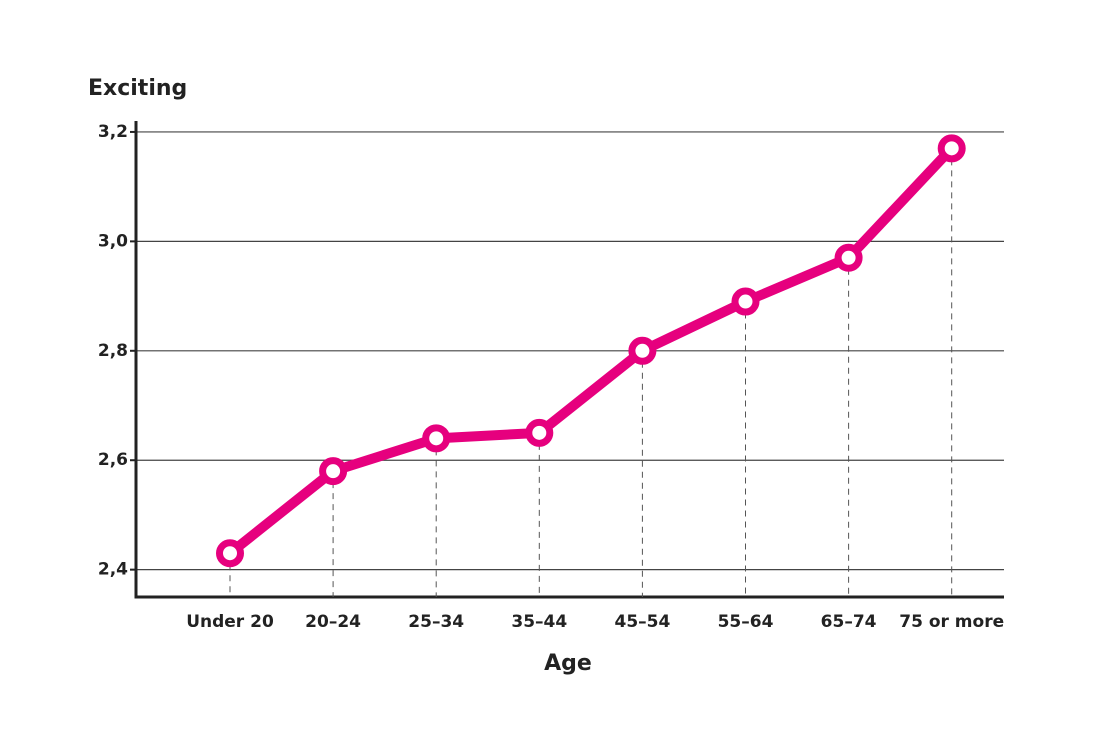  I want to click on x-tick-label: 75 or more, so click(951, 622).